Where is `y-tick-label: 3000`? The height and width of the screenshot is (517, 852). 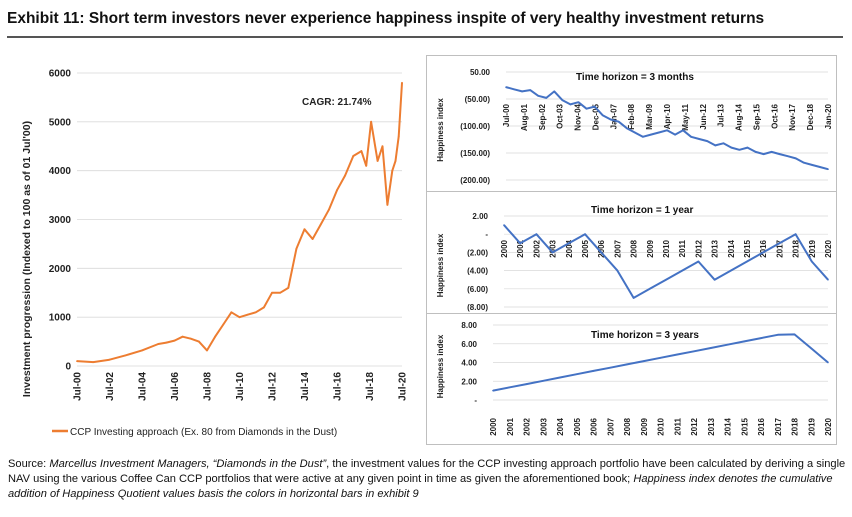 y-tick-label: 3000 is located at coordinates (60, 220).